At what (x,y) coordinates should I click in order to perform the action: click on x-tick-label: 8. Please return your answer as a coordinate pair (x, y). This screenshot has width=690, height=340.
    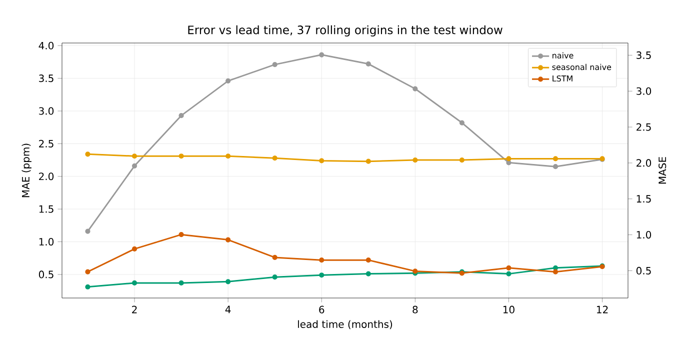
    Looking at the image, I should click on (415, 310).